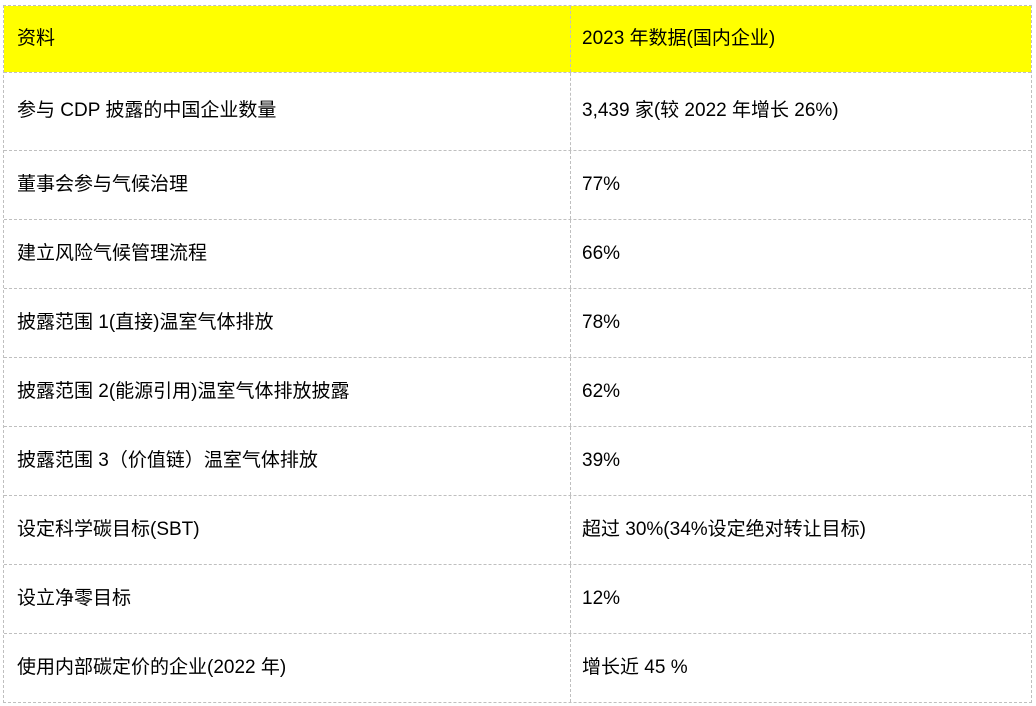  Describe the element at coordinates (287, 39) in the screenshot. I see `header-cell-category: 资料` at that location.